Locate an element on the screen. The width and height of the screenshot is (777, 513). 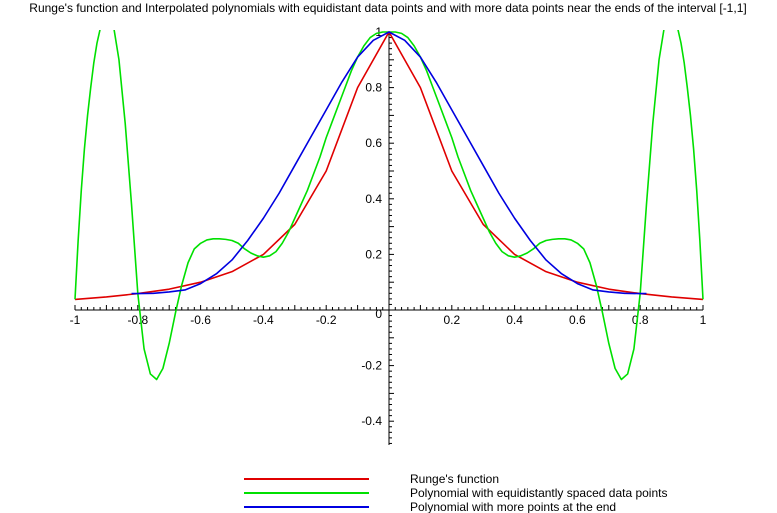
y-tick-label: 1 is located at coordinates (378, 32).